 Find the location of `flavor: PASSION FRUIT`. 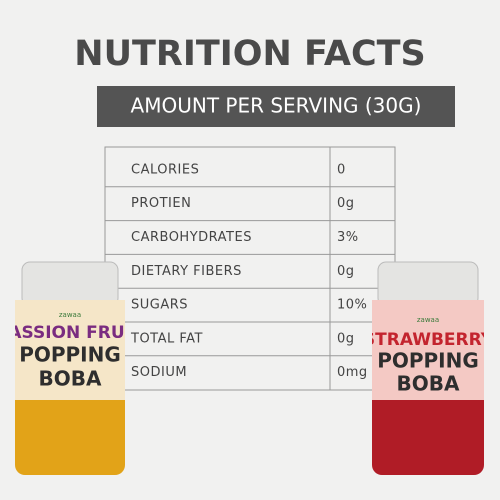

flavor: PASSION FRUIT is located at coordinates (71, 333).